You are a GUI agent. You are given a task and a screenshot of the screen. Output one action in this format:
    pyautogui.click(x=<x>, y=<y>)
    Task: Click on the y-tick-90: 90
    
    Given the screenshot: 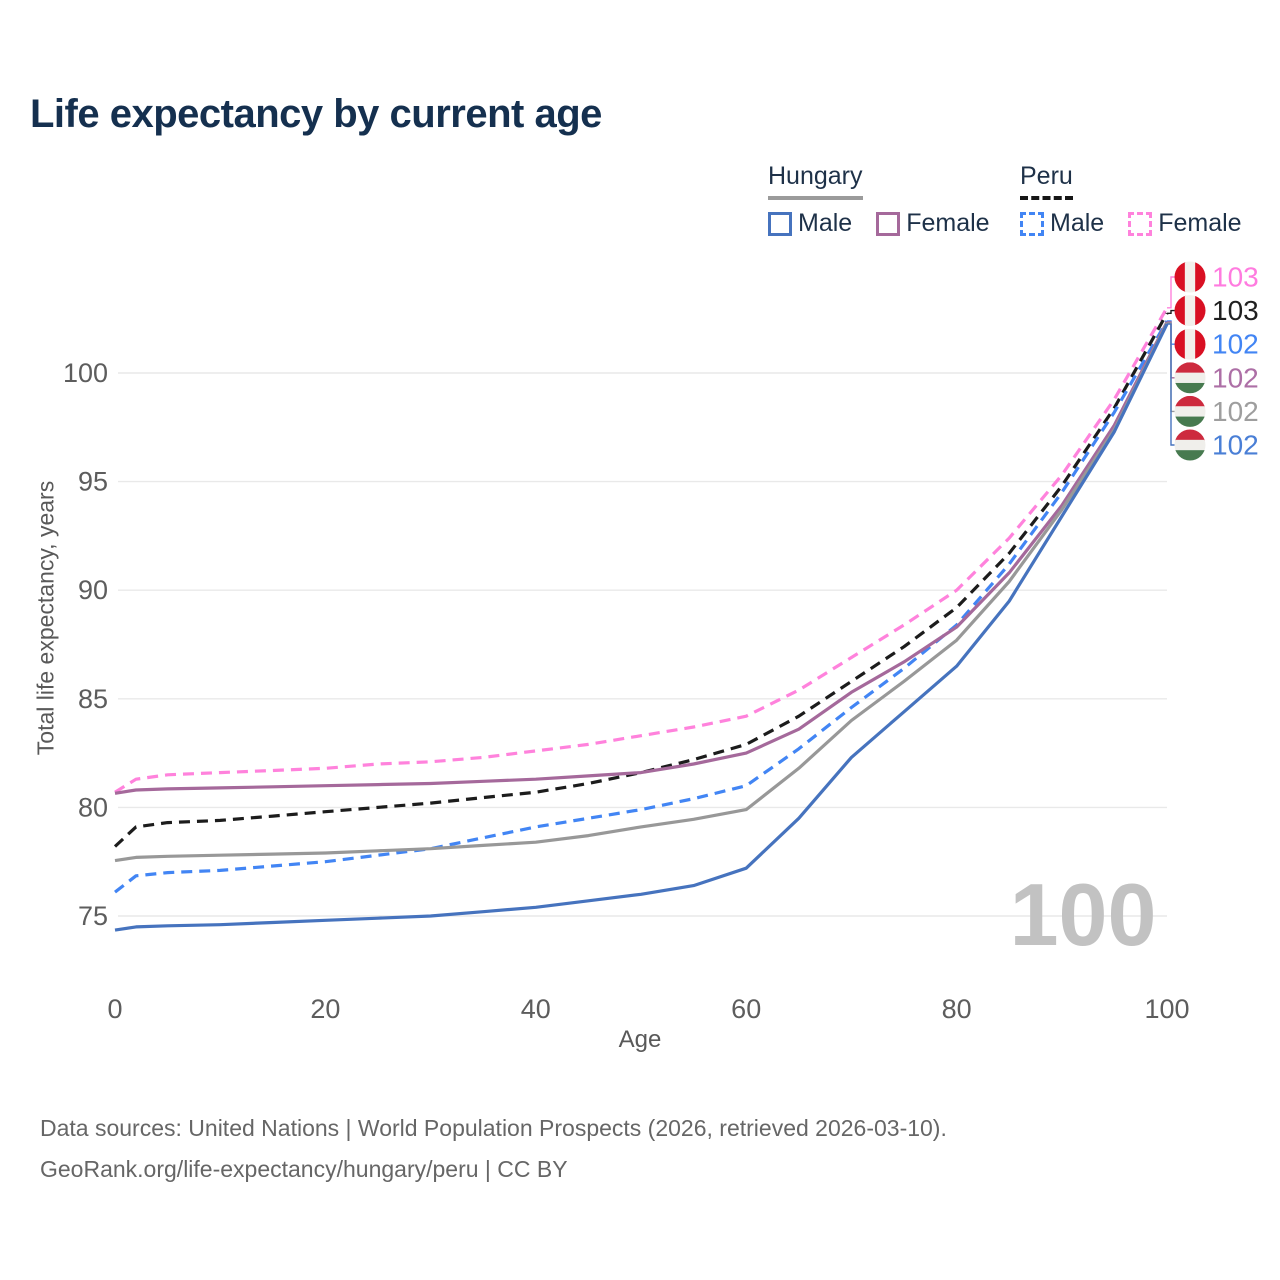 What is the action you would take?
    pyautogui.click(x=93, y=590)
    